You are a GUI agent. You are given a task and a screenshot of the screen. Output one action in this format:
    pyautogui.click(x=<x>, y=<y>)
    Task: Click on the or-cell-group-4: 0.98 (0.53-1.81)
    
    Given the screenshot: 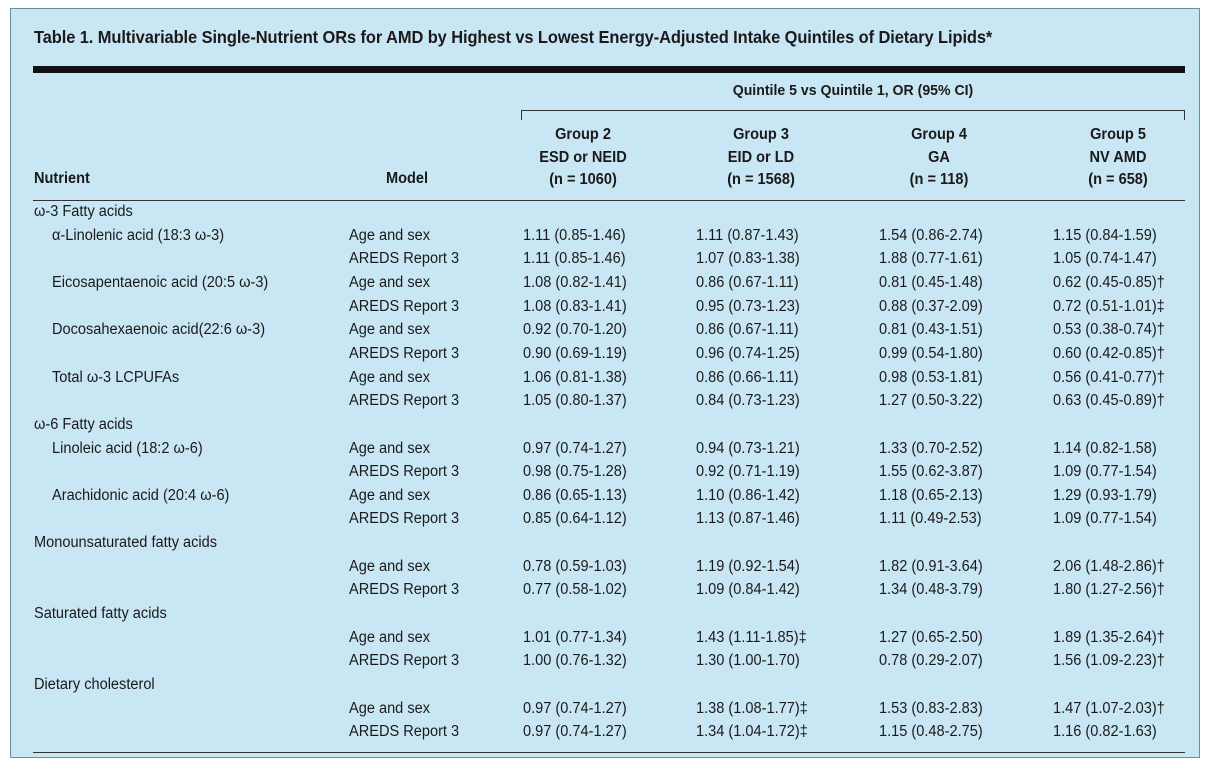 What is the action you would take?
    pyautogui.click(x=931, y=377)
    